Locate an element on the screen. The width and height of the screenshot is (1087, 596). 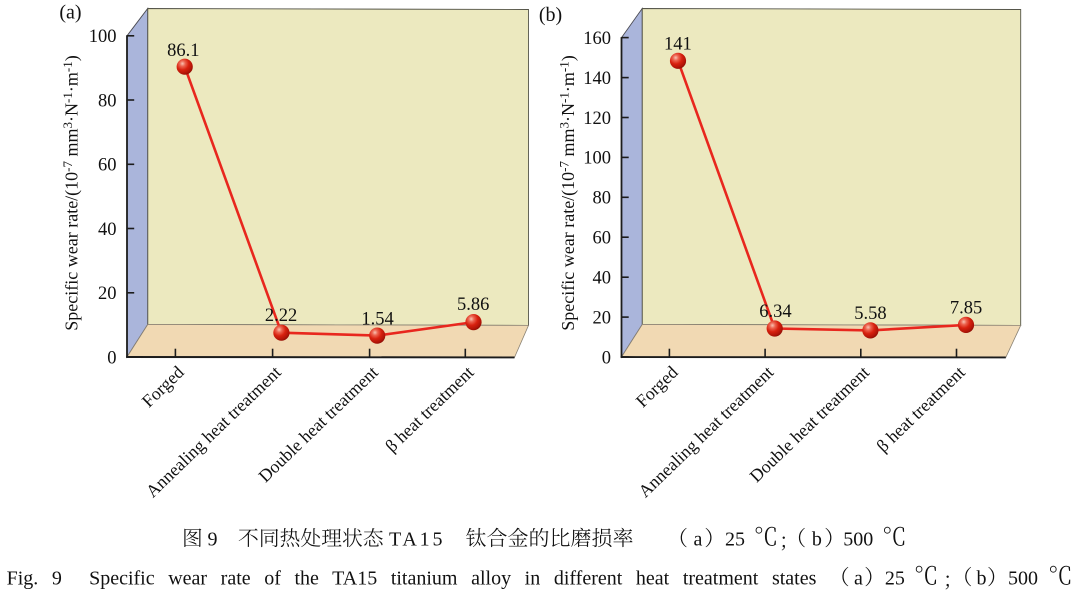
svg-text: TA15 is located at coordinates (417, 540).